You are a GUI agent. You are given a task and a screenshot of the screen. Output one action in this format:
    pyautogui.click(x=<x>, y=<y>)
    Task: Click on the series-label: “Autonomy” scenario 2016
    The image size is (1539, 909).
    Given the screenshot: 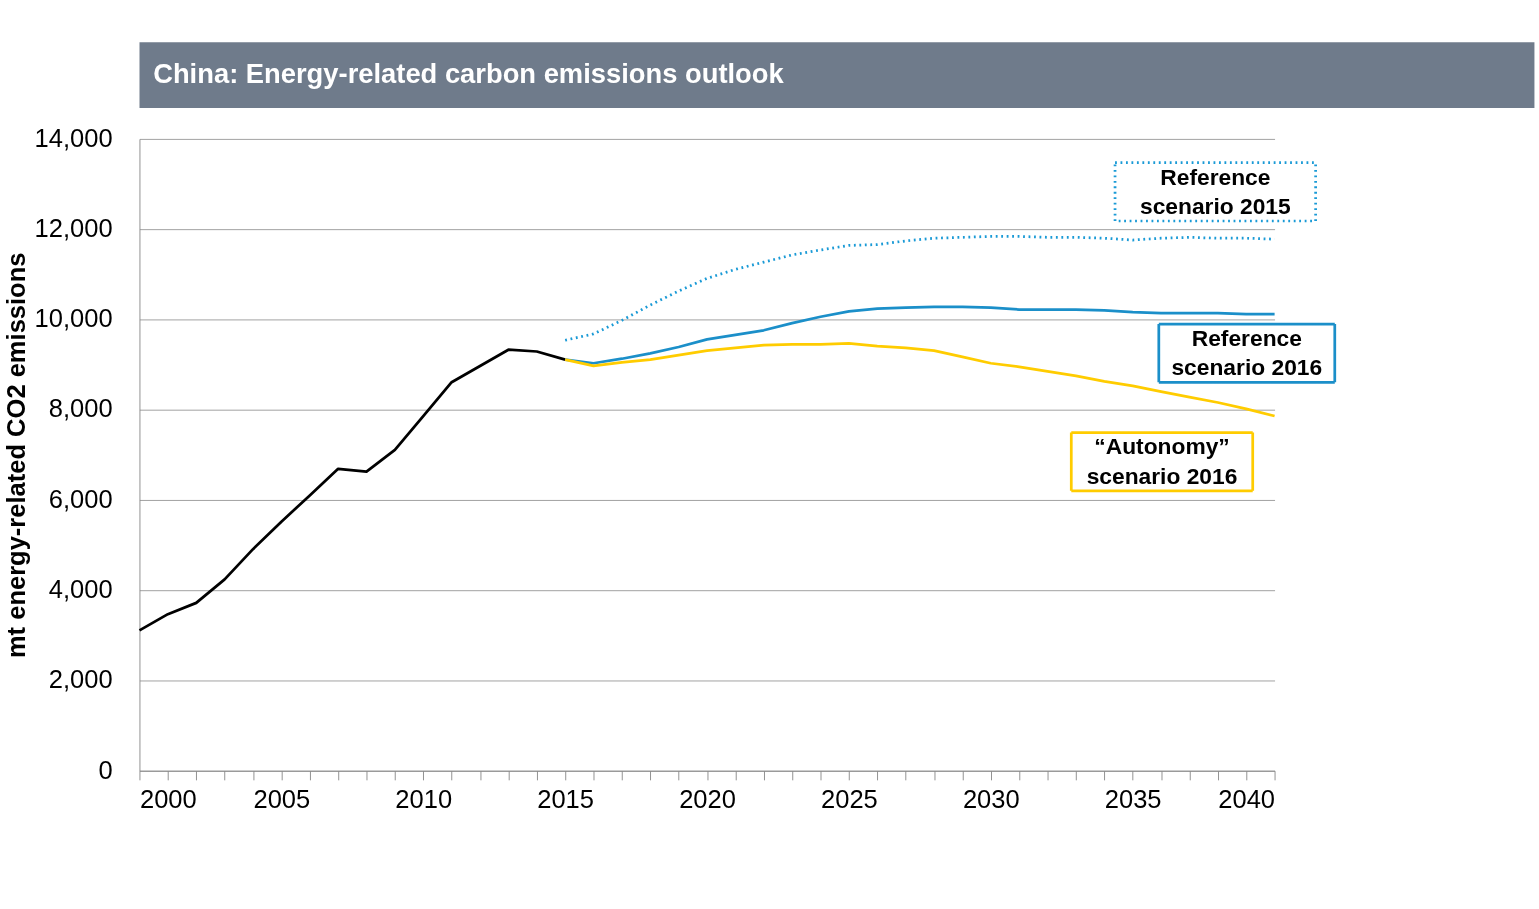 What is the action you would take?
    pyautogui.click(x=1162, y=461)
    